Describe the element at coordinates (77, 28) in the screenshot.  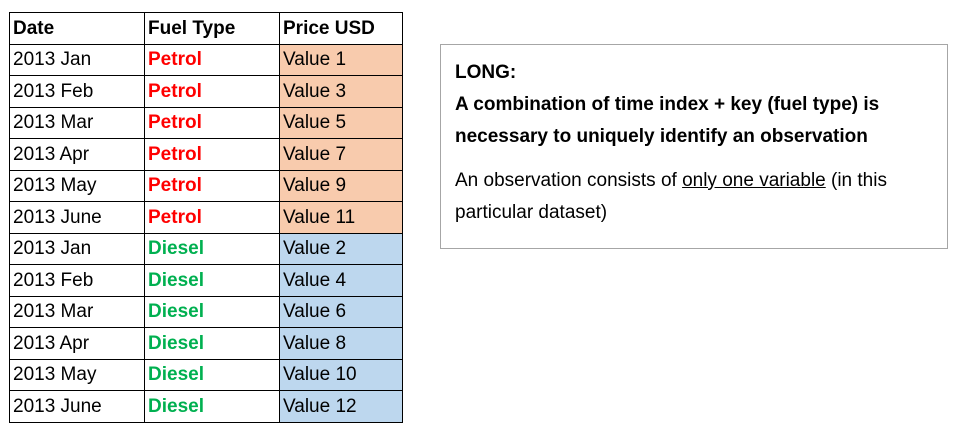
I see `header-date: Date` at that location.